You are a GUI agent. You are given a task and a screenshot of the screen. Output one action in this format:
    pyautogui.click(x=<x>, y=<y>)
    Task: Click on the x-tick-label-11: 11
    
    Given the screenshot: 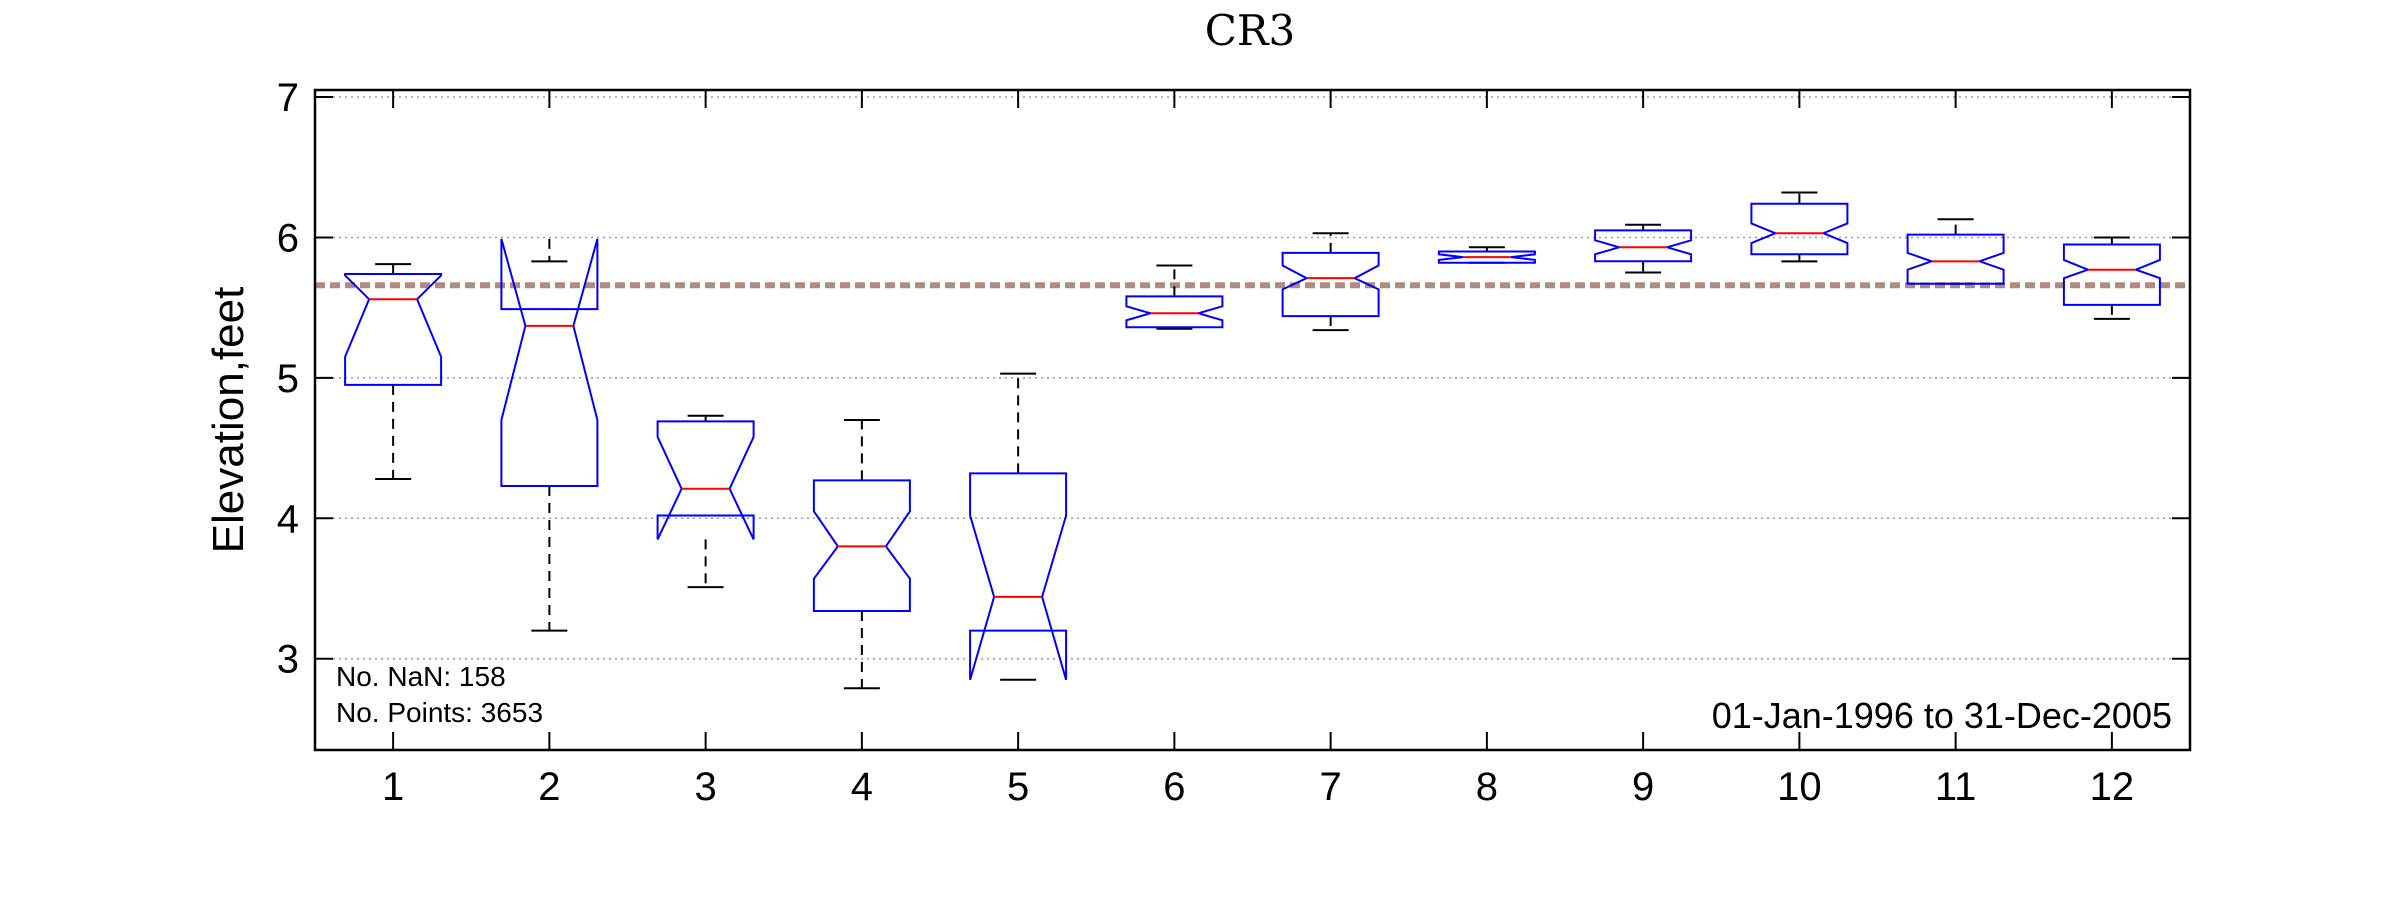 What is the action you would take?
    pyautogui.click(x=1956, y=787)
    